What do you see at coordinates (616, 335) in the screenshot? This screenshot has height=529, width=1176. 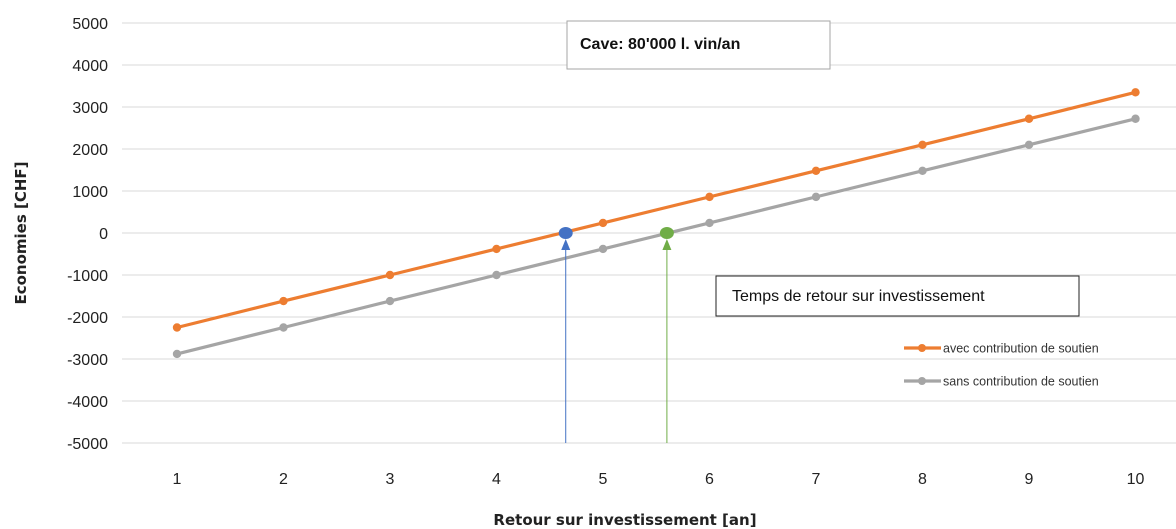 I see `break-even-markers` at bounding box center [616, 335].